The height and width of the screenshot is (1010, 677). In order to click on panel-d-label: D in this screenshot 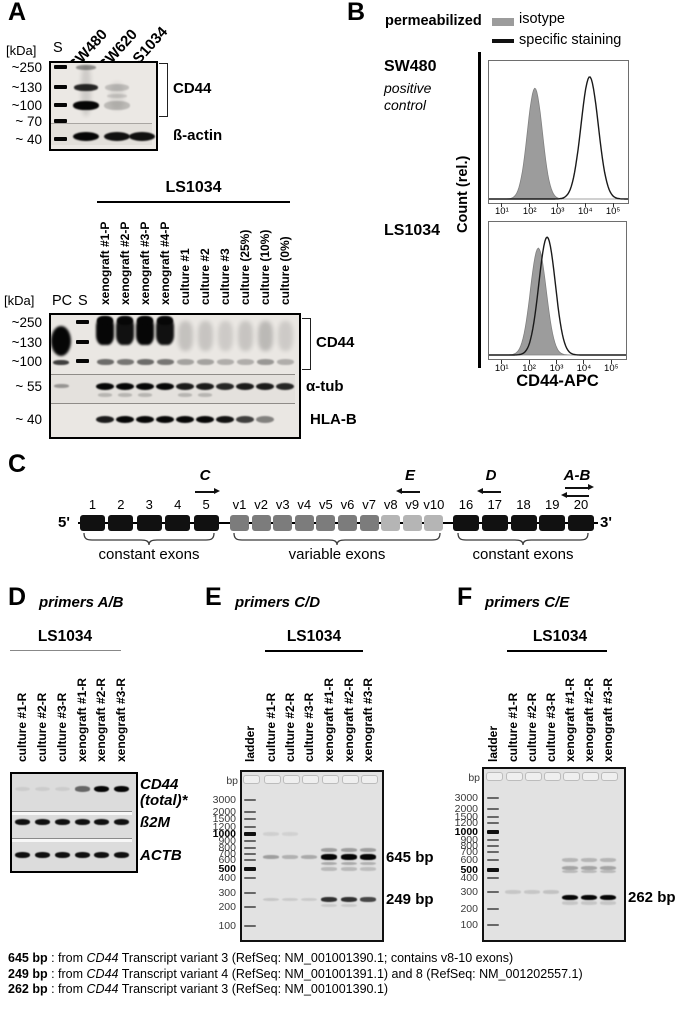, I will do `click(17, 597)`.